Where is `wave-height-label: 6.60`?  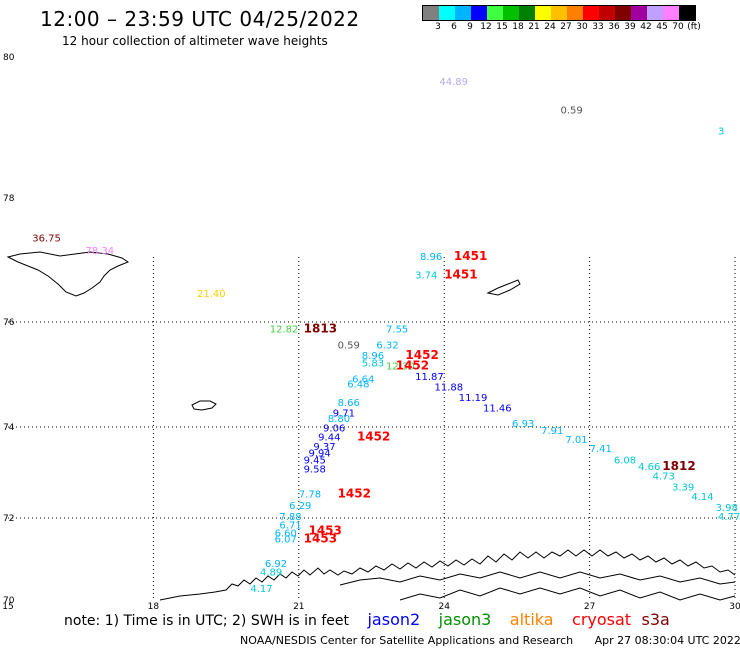 wave-height-label: 6.60 is located at coordinates (286, 533).